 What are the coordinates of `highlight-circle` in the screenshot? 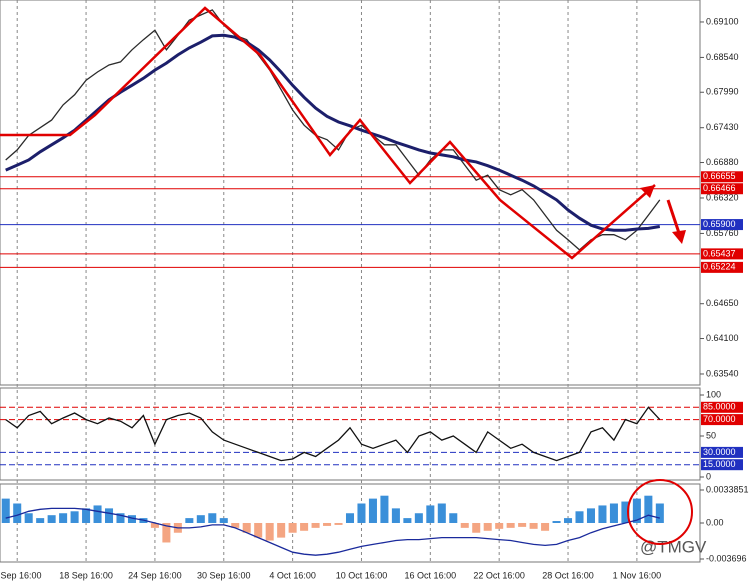 It's located at (660, 512).